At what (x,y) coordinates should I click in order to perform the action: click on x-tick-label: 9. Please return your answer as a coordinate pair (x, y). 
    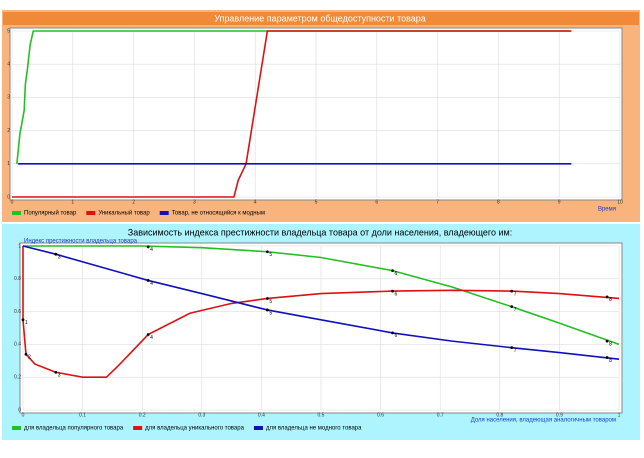
    Looking at the image, I should click on (559, 202).